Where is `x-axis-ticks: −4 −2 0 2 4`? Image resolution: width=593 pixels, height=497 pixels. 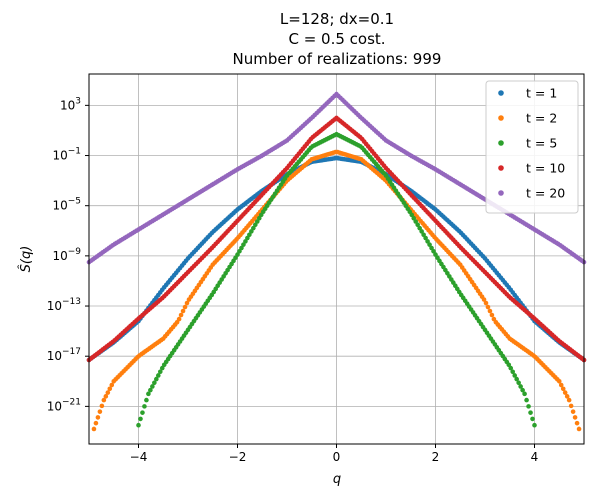 x-axis-ticks: −4 −2 0 2 4 is located at coordinates (334, 454).